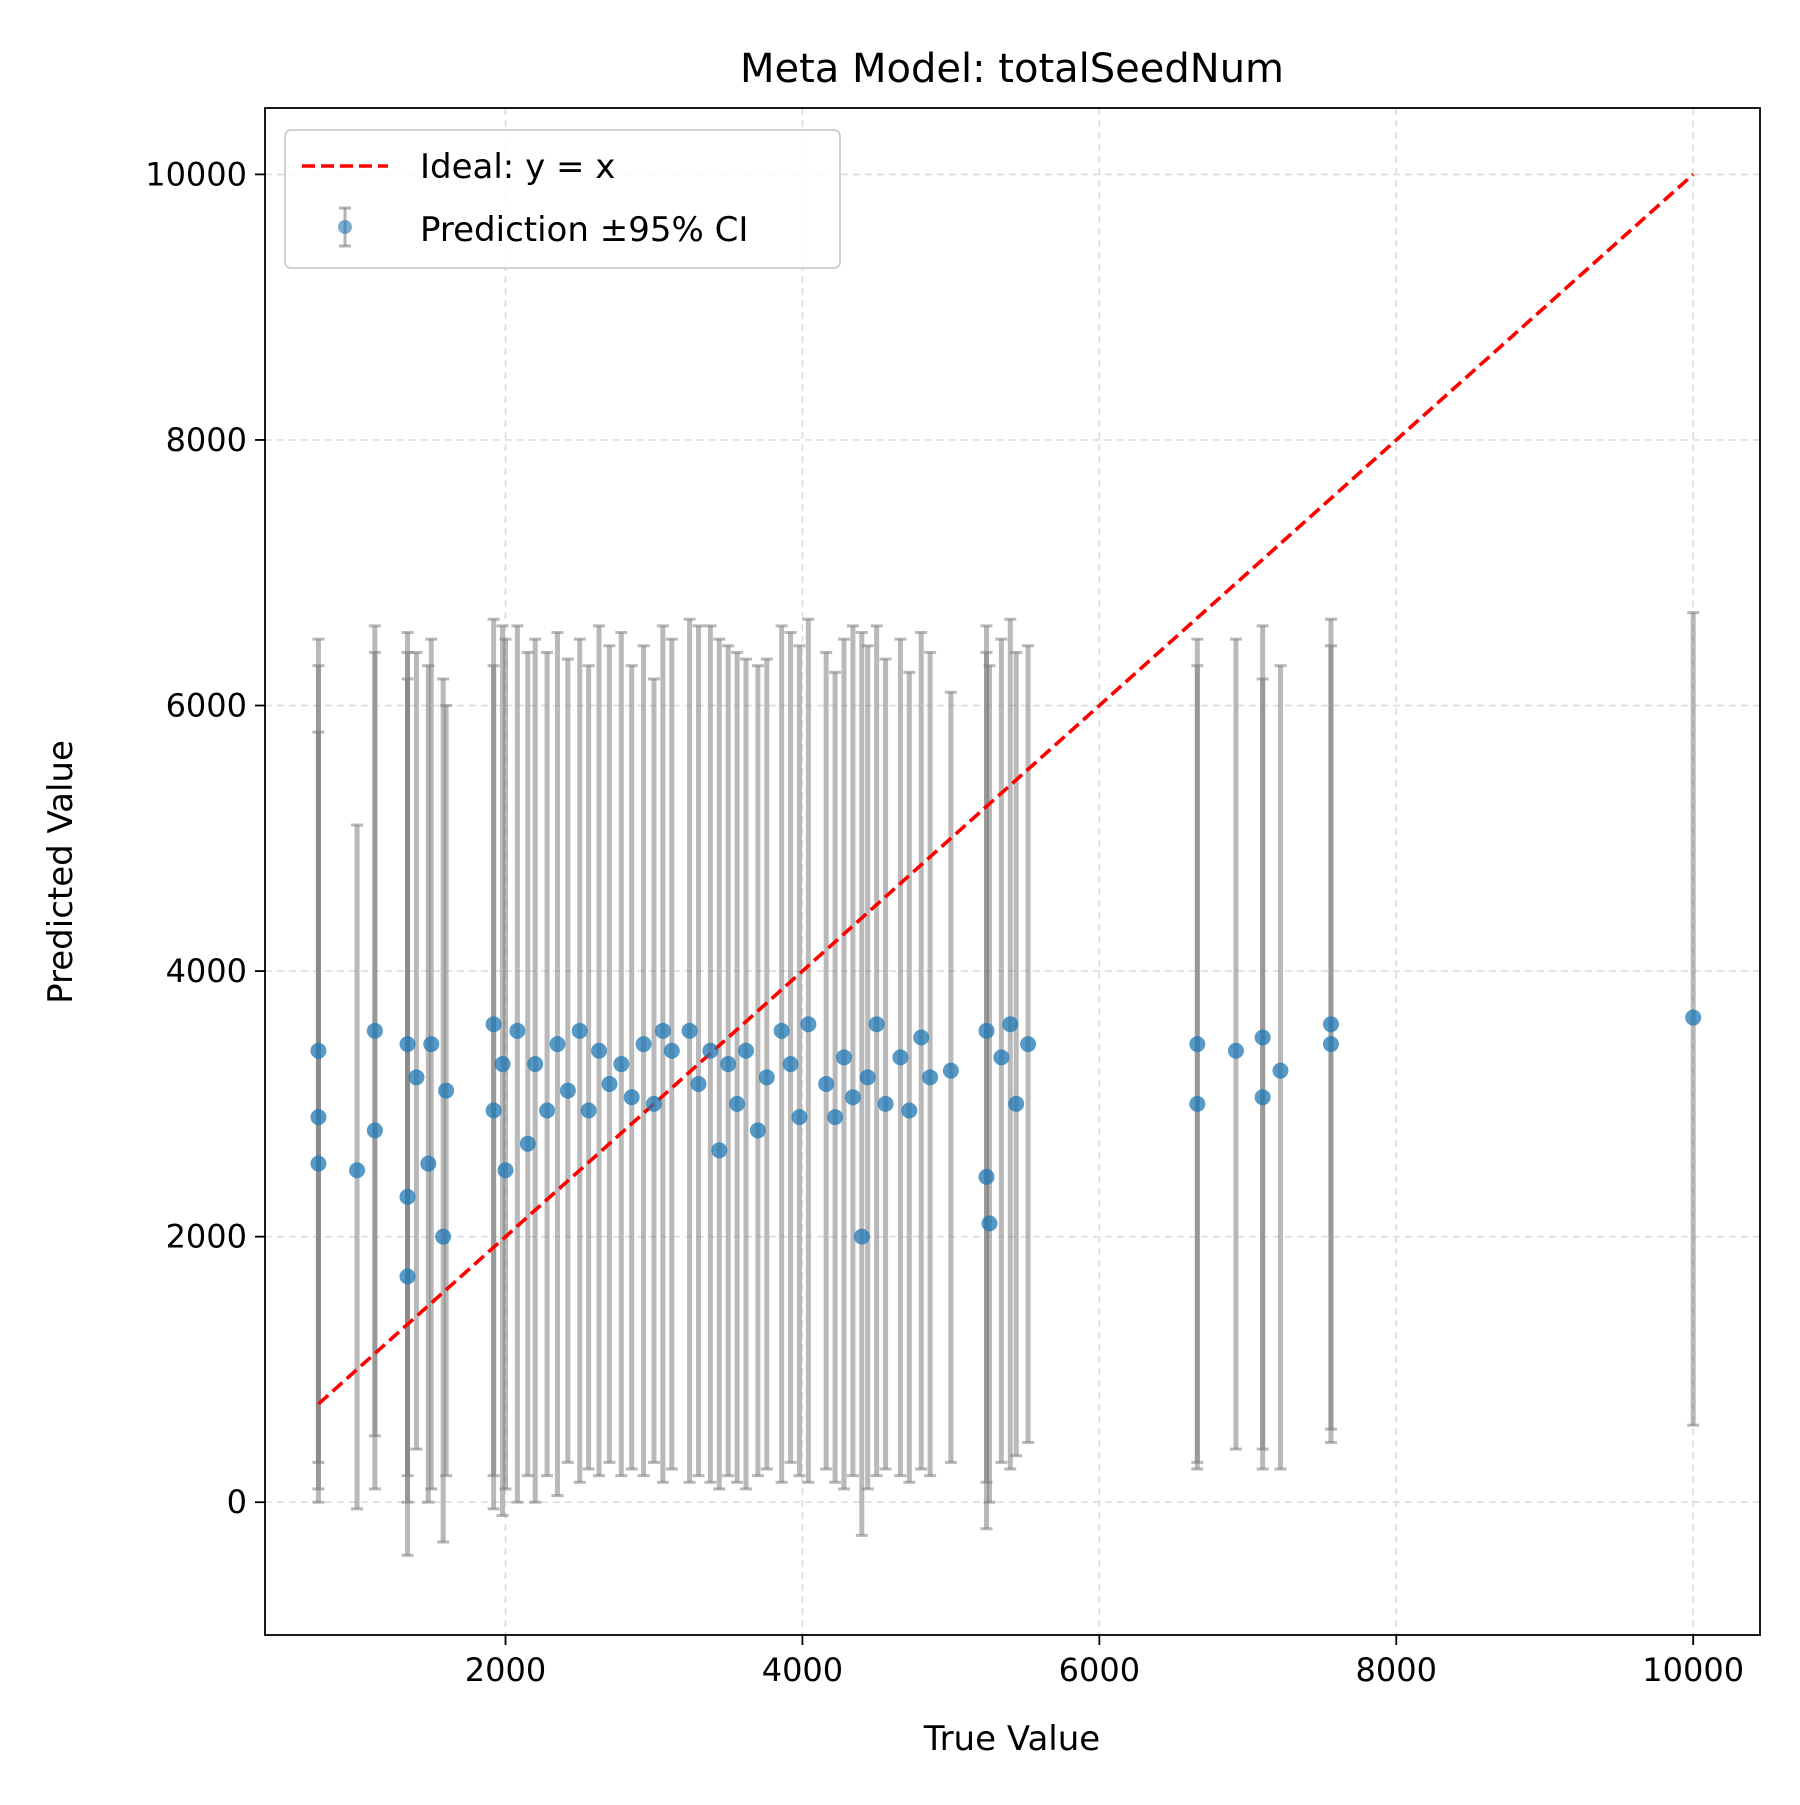  I want to click on x-tick-label: 10000, so click(1693, 1670).